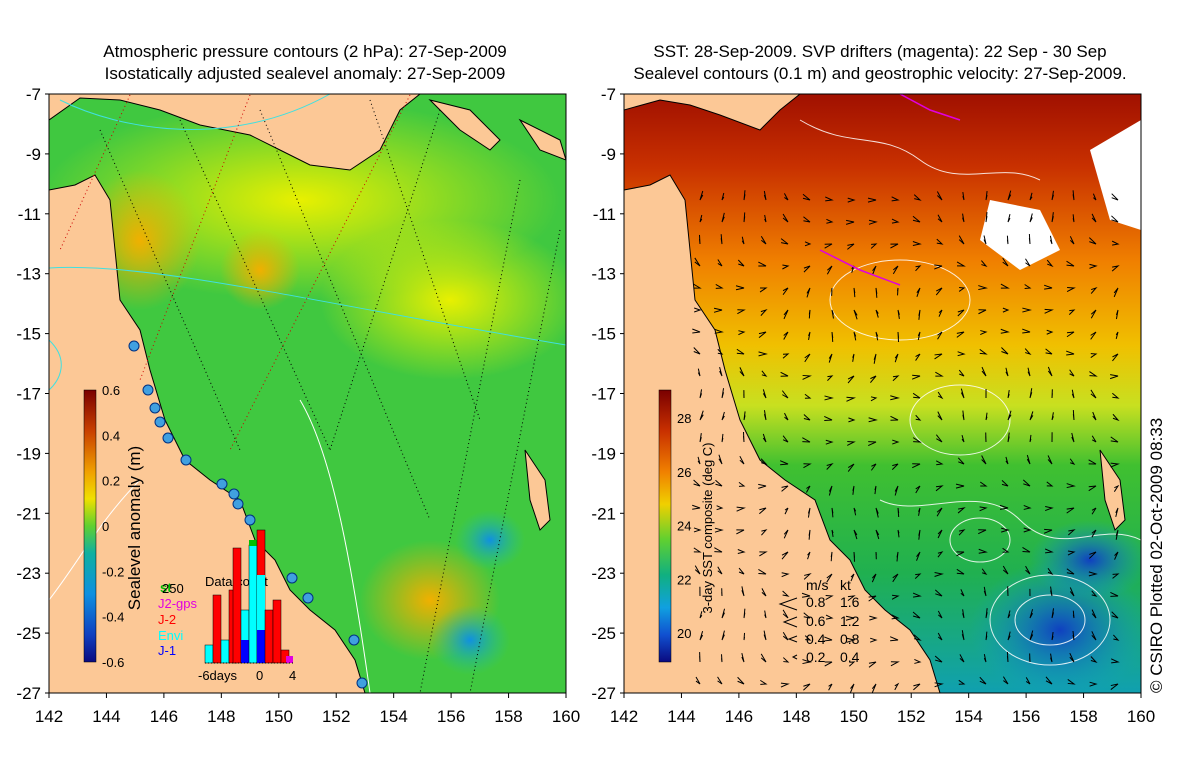 The height and width of the screenshot is (780, 1200). Describe the element at coordinates (816, 621) in the screenshot. I see `vel-row-1-ms: 0.6` at that location.